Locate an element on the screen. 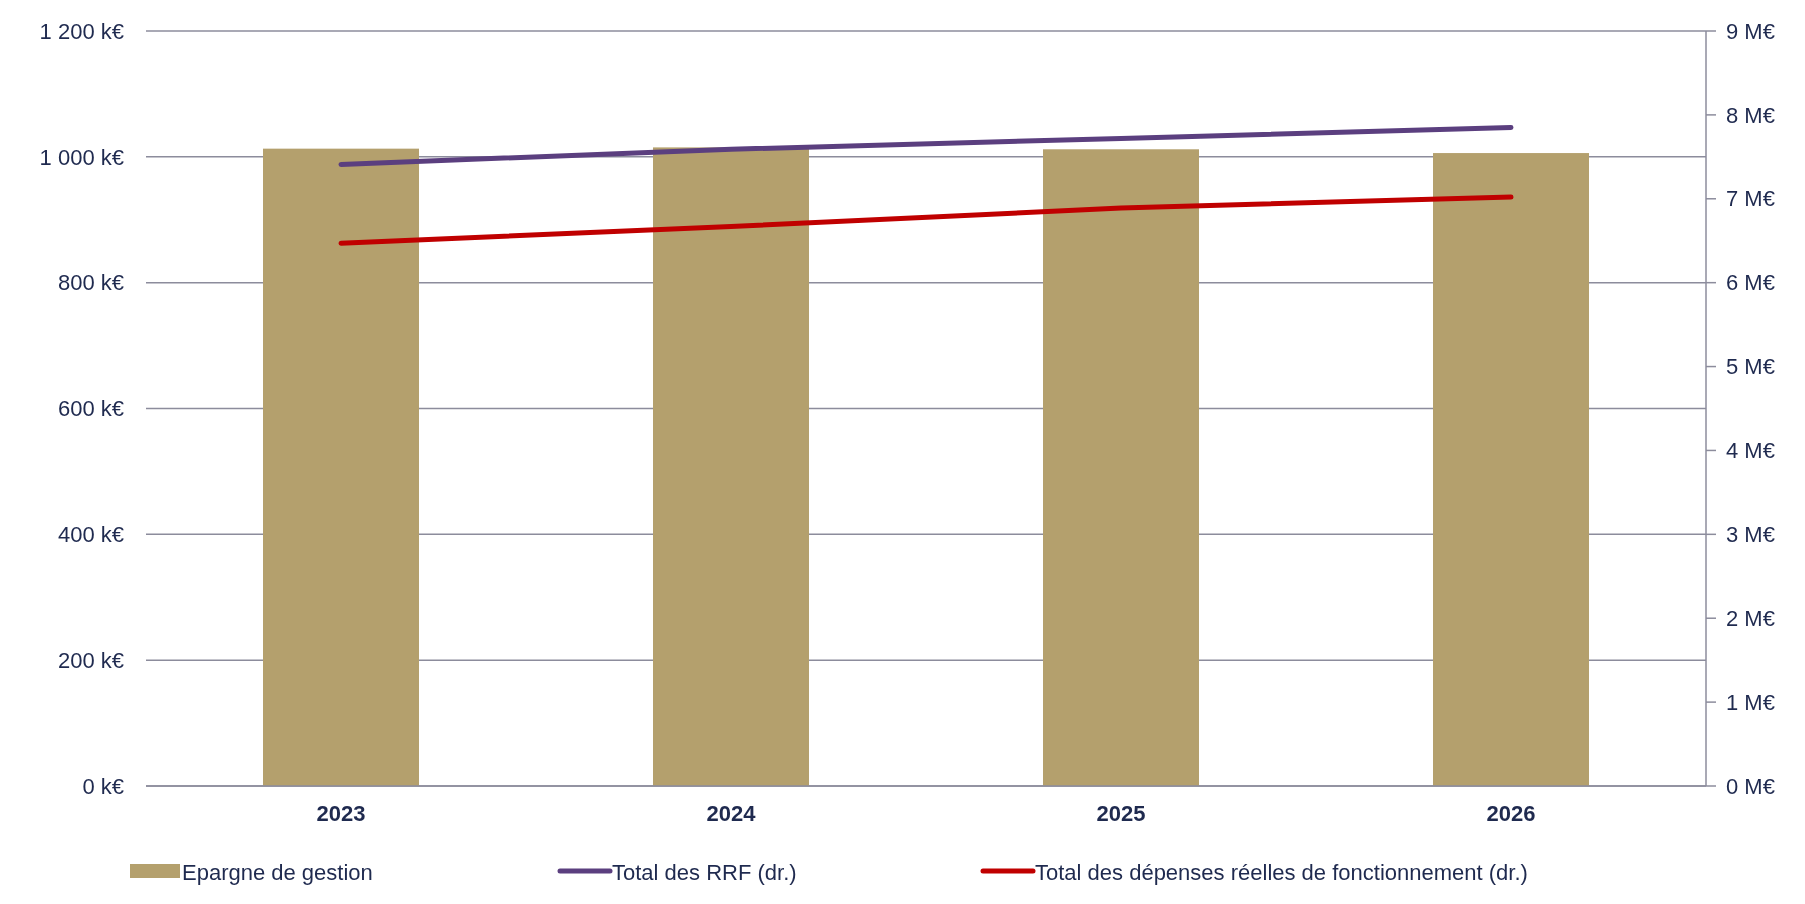  legend-label: Total des dépenses réelles de fonctionnement (dr.) is located at coordinates (1281, 872).